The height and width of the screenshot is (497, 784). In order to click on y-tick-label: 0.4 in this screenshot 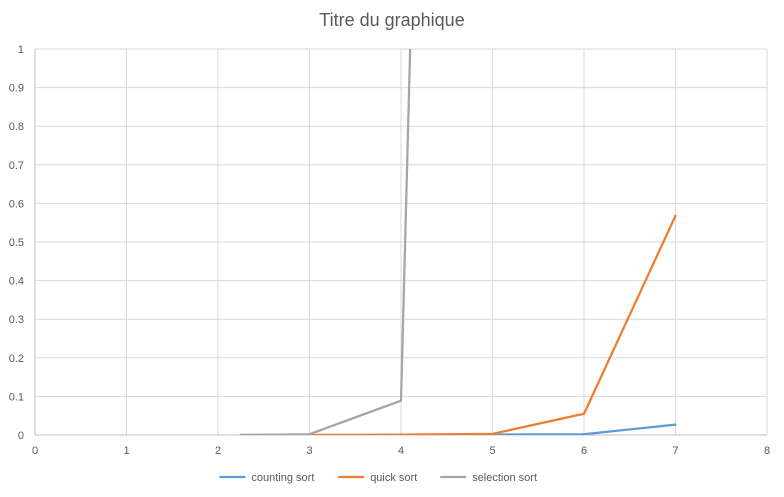, I will do `click(16, 282)`.